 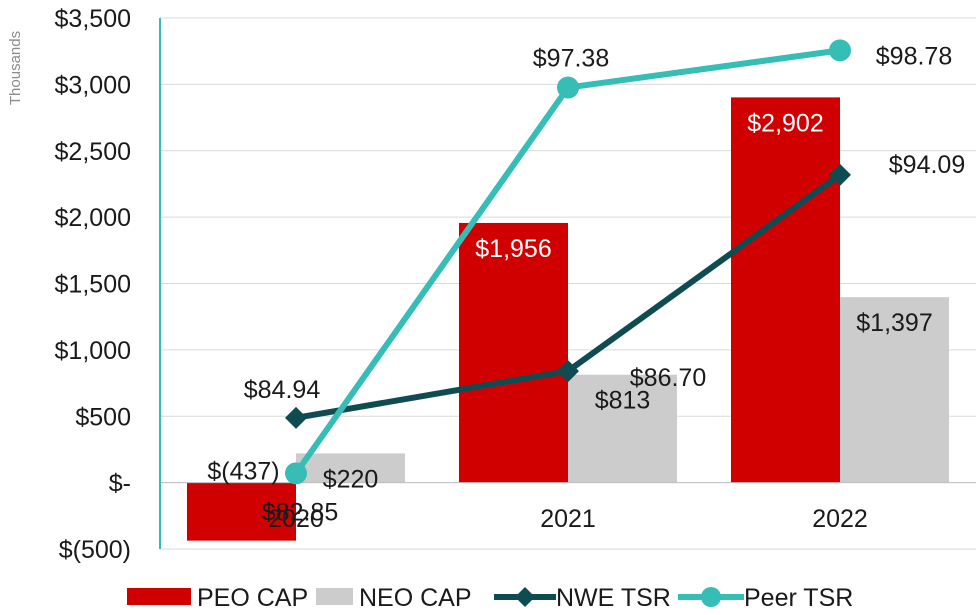 What do you see at coordinates (415, 598) in the screenshot?
I see `legend-label: NEO CAP` at bounding box center [415, 598].